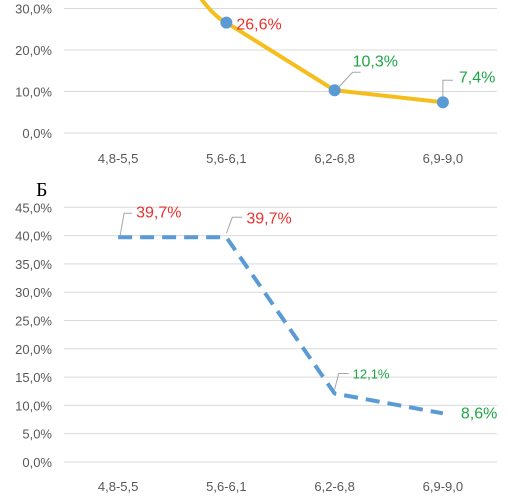 This screenshot has height=496, width=508. What do you see at coordinates (371, 374) in the screenshot?
I see `data-label: 12,1%` at bounding box center [371, 374].